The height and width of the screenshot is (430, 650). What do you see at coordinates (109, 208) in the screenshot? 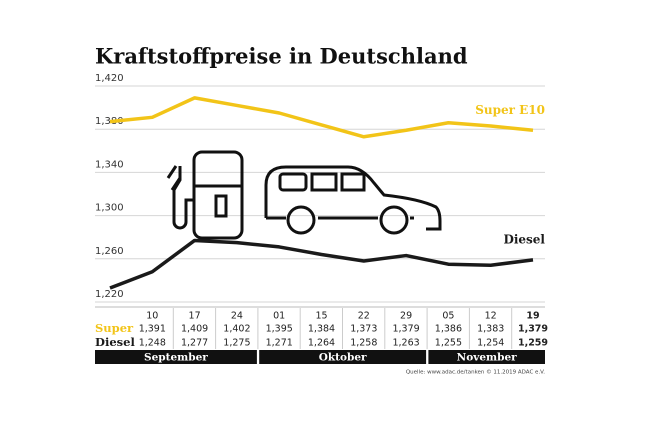
I see `y-tick-label: 1,300` at bounding box center [109, 208].